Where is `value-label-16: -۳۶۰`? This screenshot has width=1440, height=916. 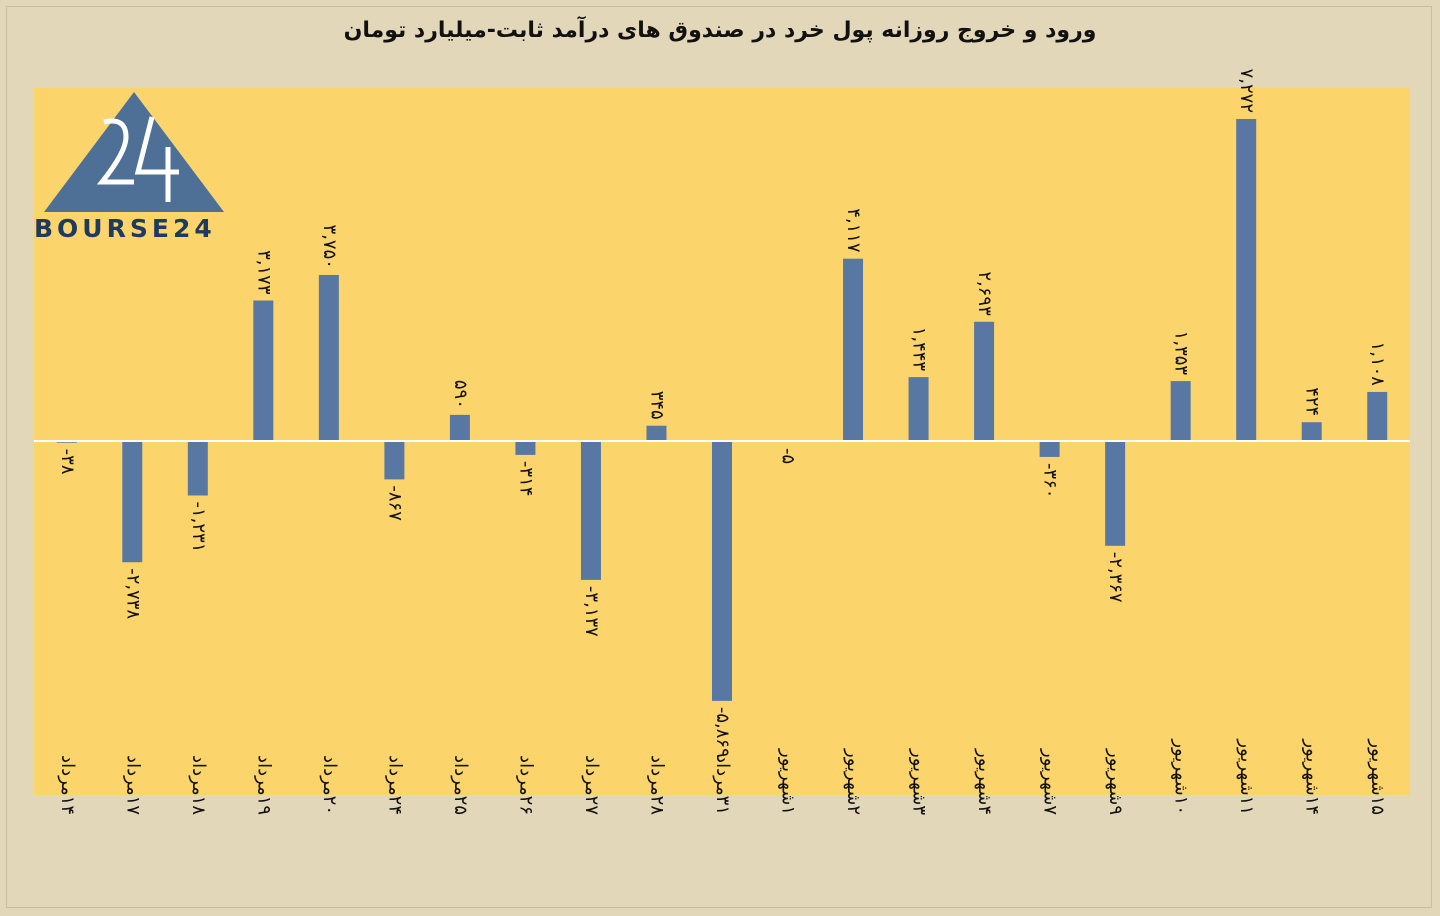
value-label-16: -۳۶۰ is located at coordinates (1050, 481).